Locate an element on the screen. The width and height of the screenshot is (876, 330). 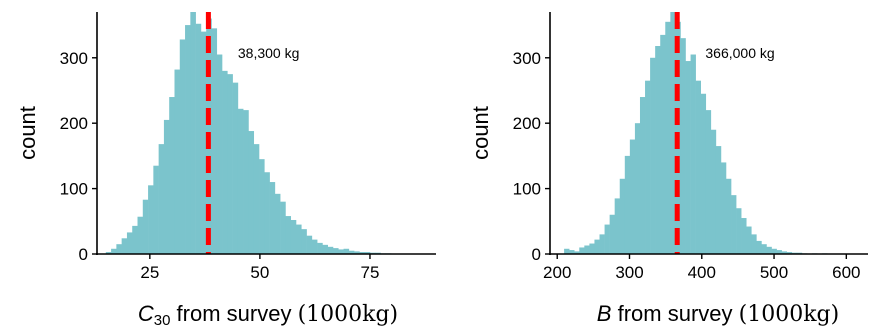
x-tick-label: 75 is located at coordinates (370, 272).